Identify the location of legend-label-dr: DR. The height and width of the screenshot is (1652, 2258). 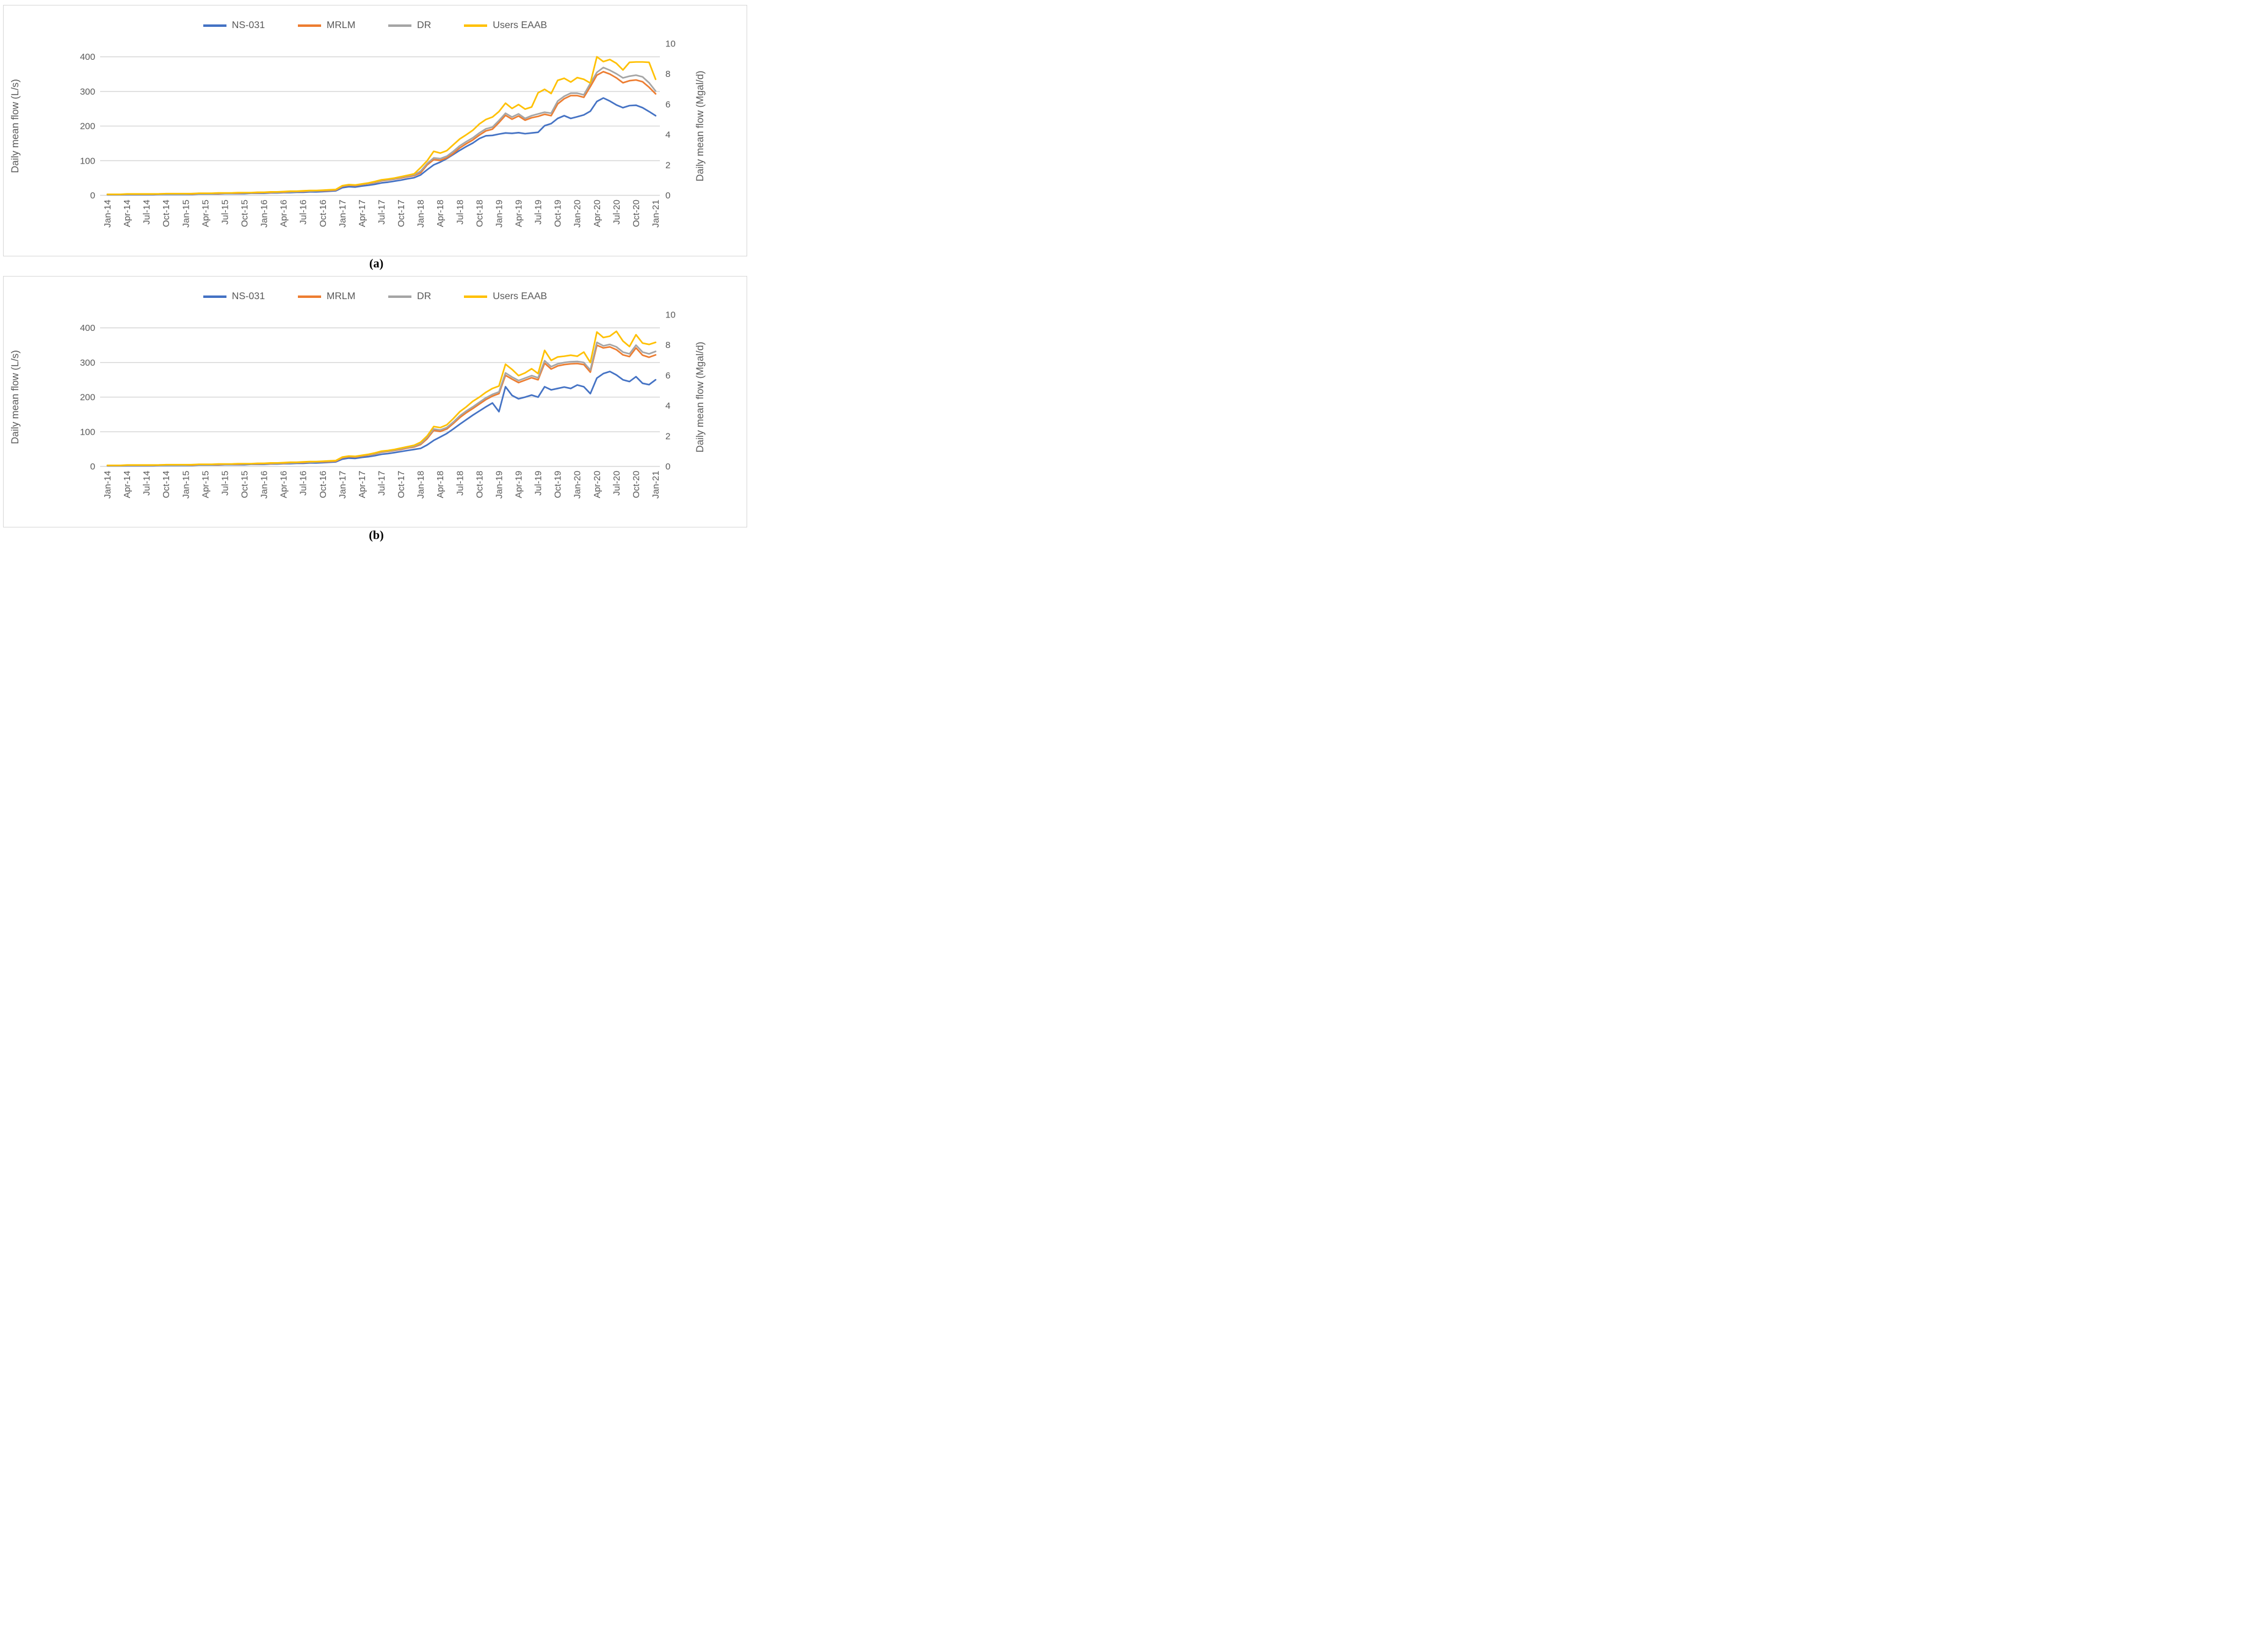
(424, 25).